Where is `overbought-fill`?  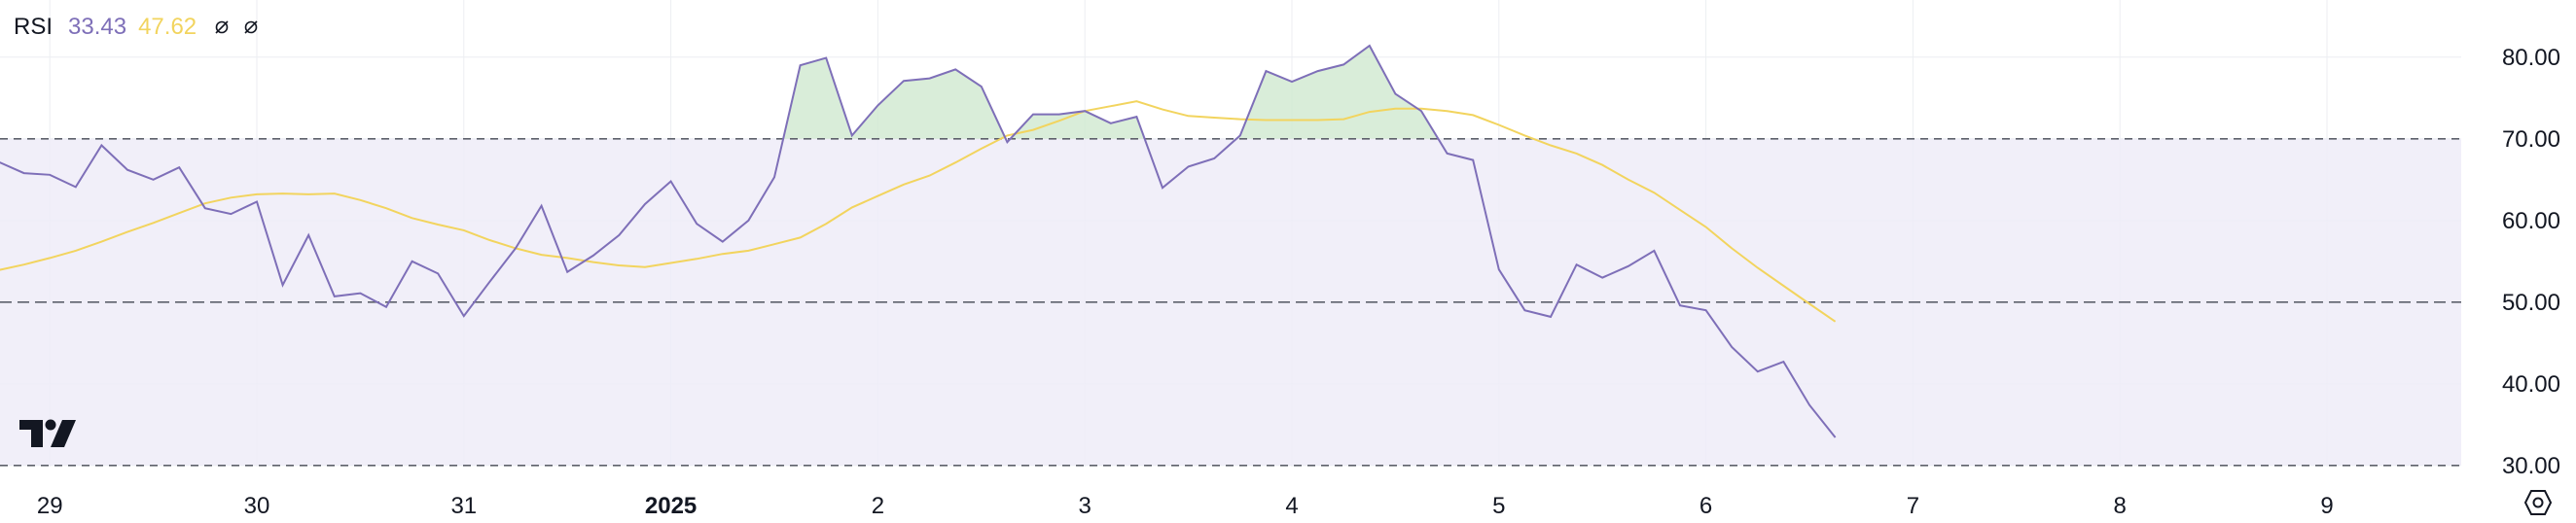
overbought-fill is located at coordinates (1111, 92).